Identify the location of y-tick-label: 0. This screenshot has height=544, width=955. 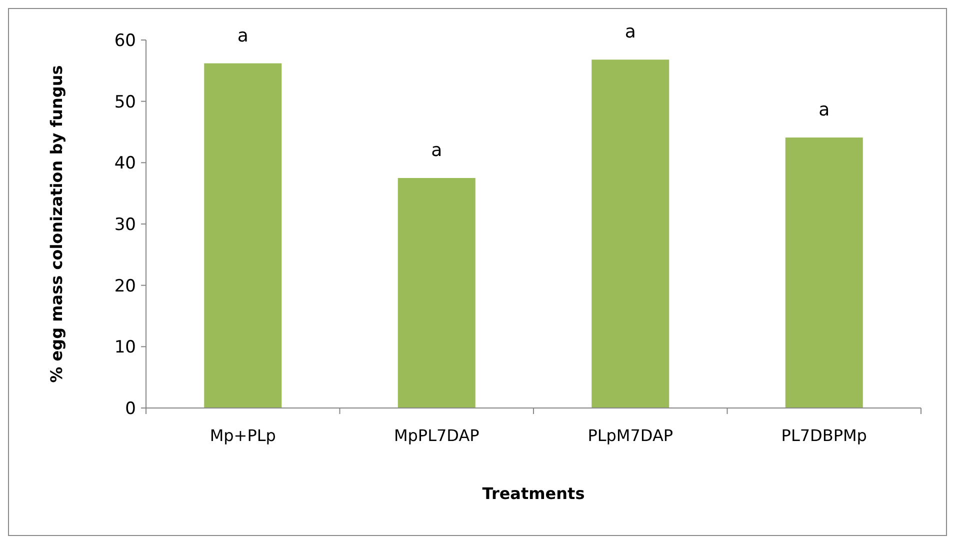
(130, 408).